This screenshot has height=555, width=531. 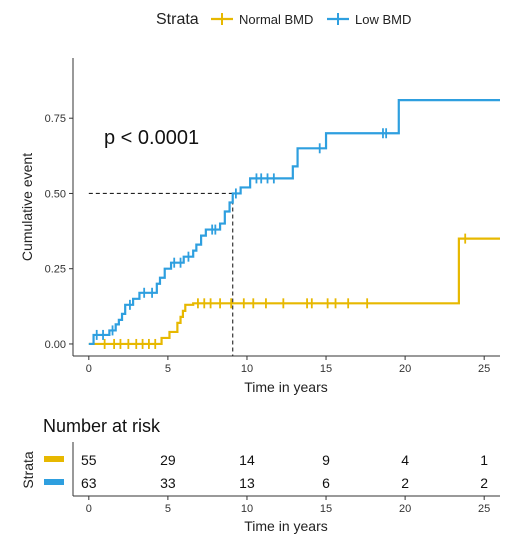 What do you see at coordinates (326, 460) in the screenshot?
I see `risk-cell-normal: 9` at bounding box center [326, 460].